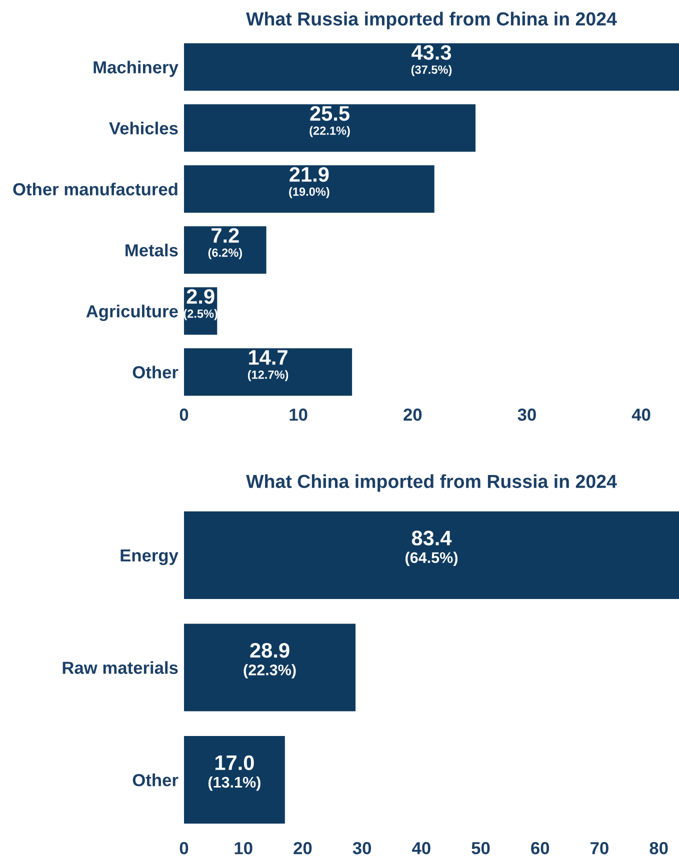  What do you see at coordinates (540, 848) in the screenshot?
I see `x-tick-label: 60` at bounding box center [540, 848].